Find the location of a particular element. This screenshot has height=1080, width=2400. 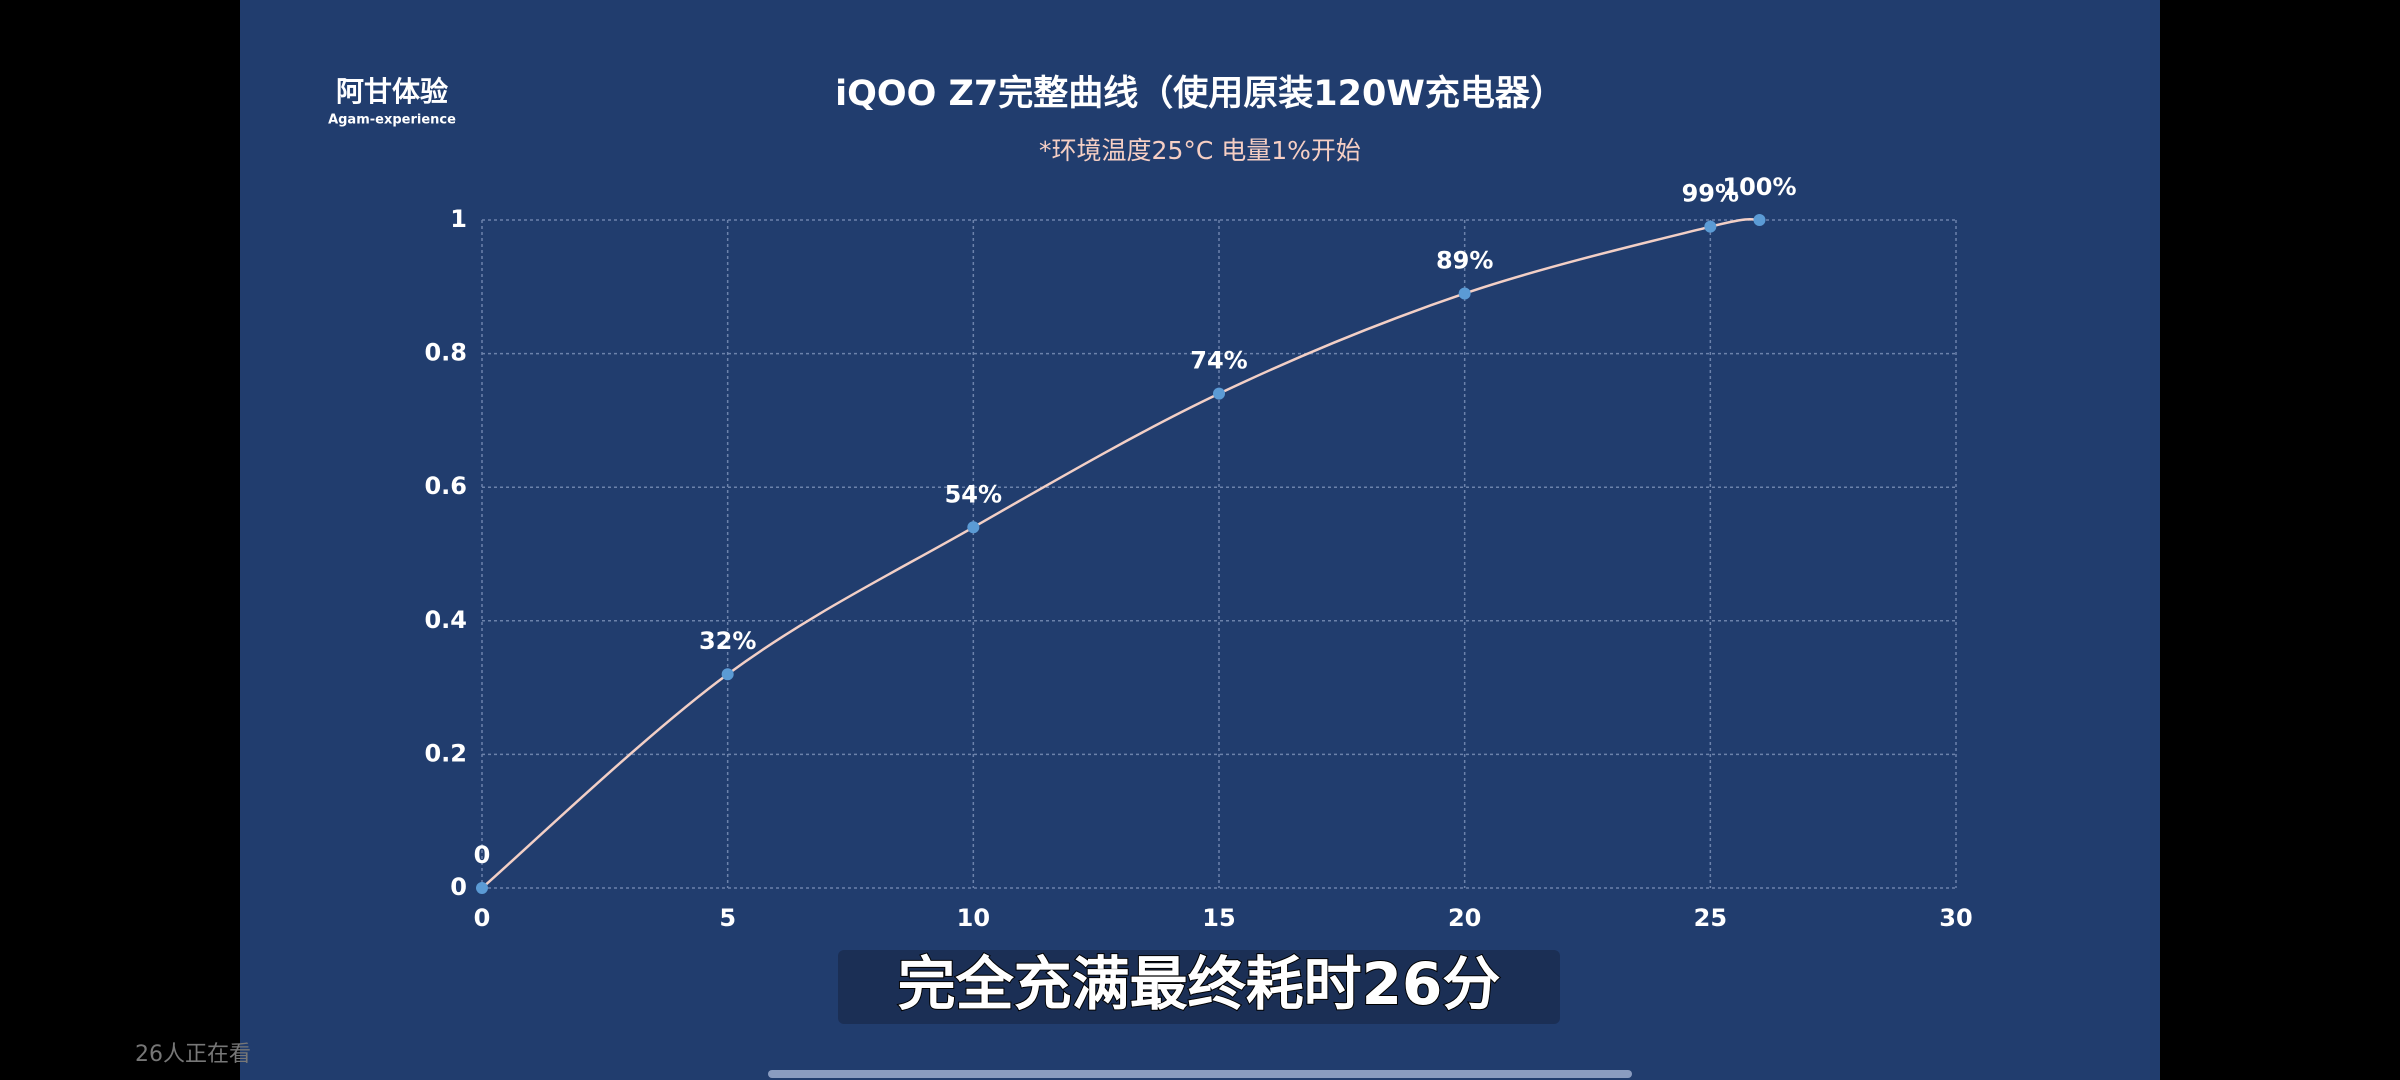

data-label: 32% is located at coordinates (727, 641).